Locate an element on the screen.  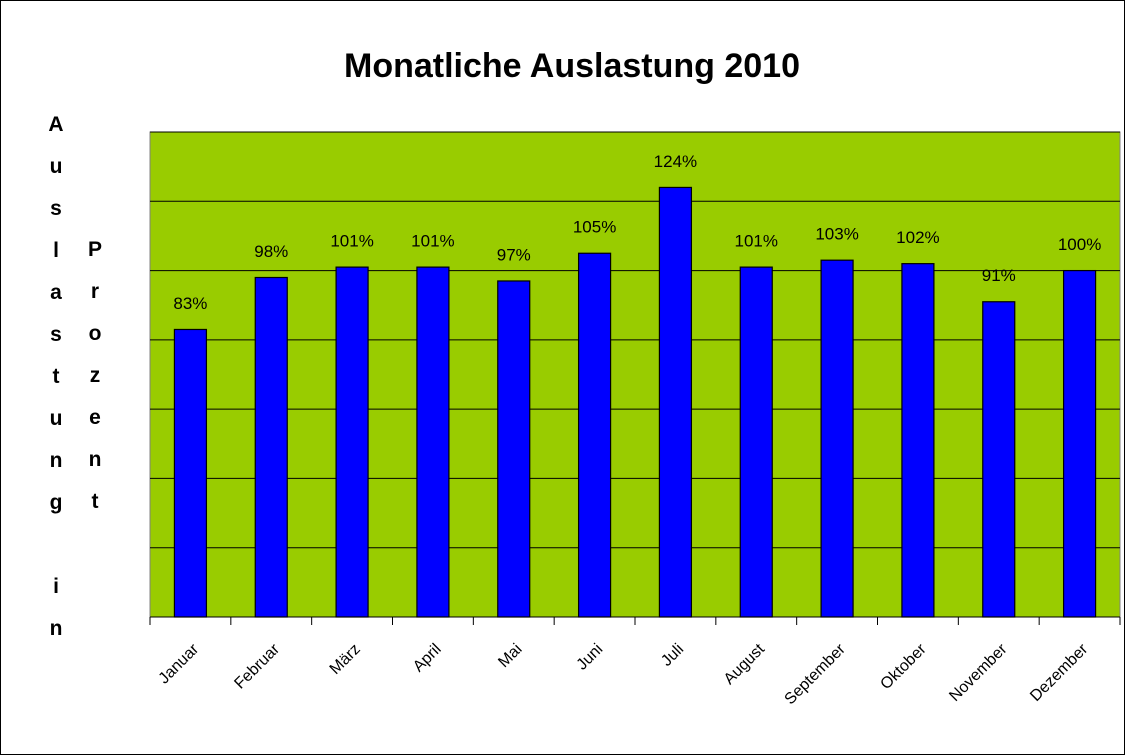
value-label: 91% is located at coordinates (999, 275).